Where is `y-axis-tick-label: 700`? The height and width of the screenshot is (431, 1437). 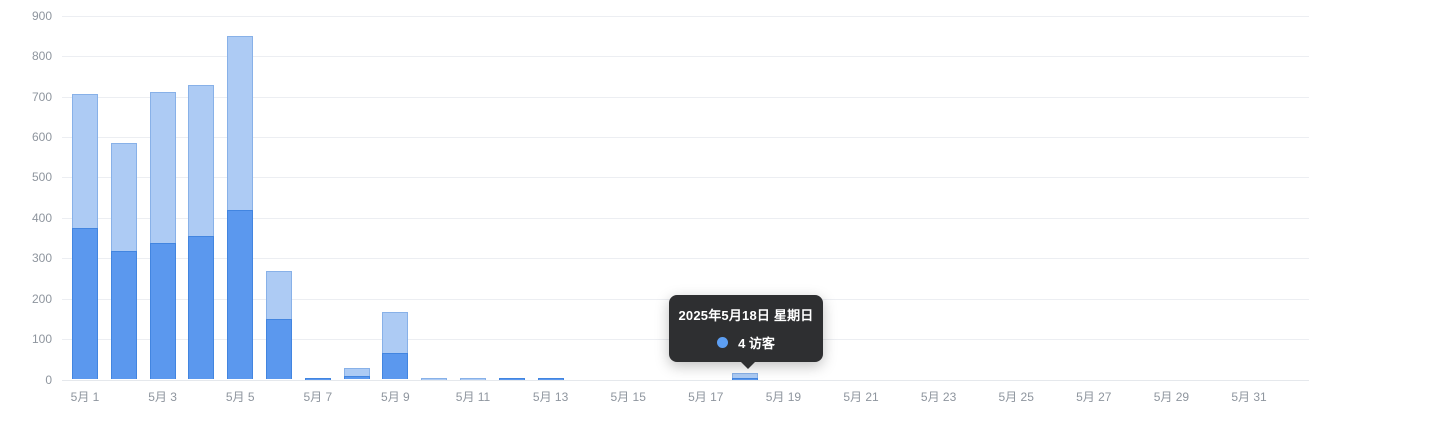 y-axis-tick-label: 700 is located at coordinates (41, 96).